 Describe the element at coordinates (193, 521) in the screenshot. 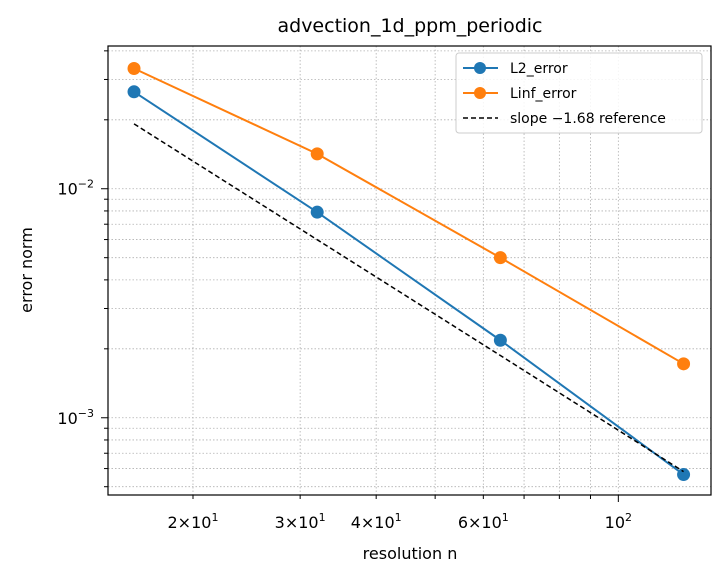

I see `x-tick-label: 2×101` at that location.